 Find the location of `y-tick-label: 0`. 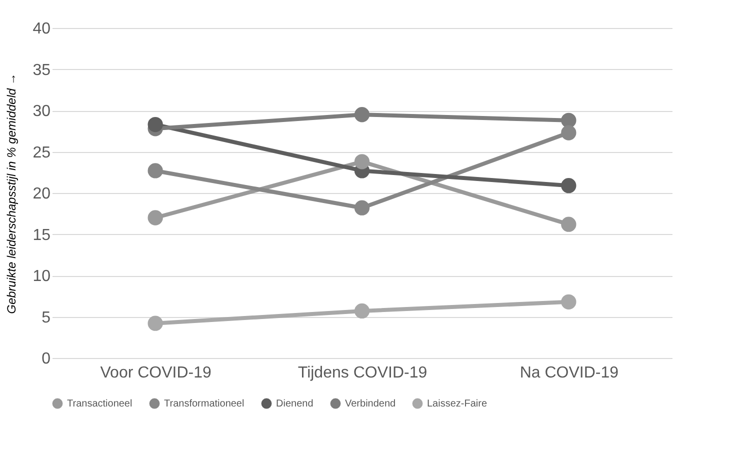

y-tick-label: 0 is located at coordinates (46, 359).